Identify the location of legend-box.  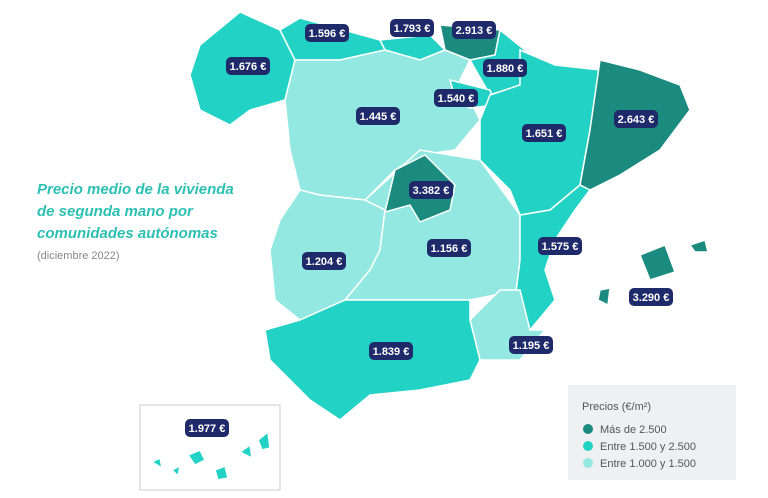
(652, 432).